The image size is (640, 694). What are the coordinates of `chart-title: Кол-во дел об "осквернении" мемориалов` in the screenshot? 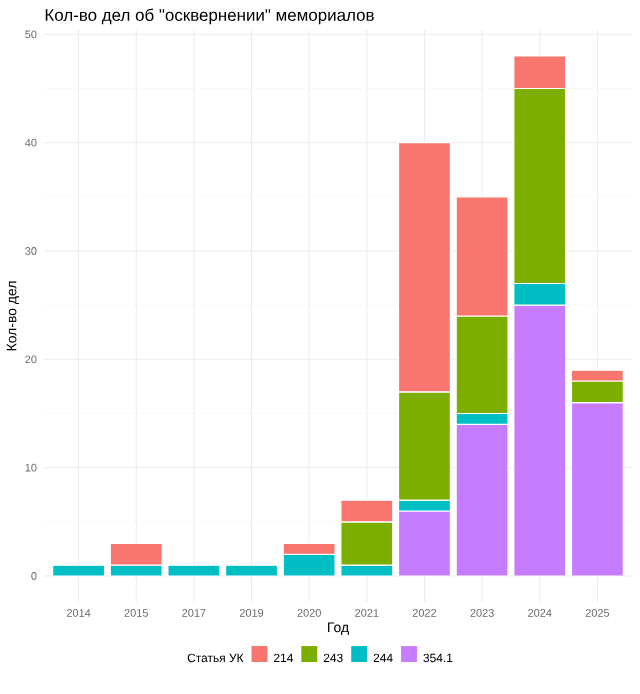 It's located at (209, 16).